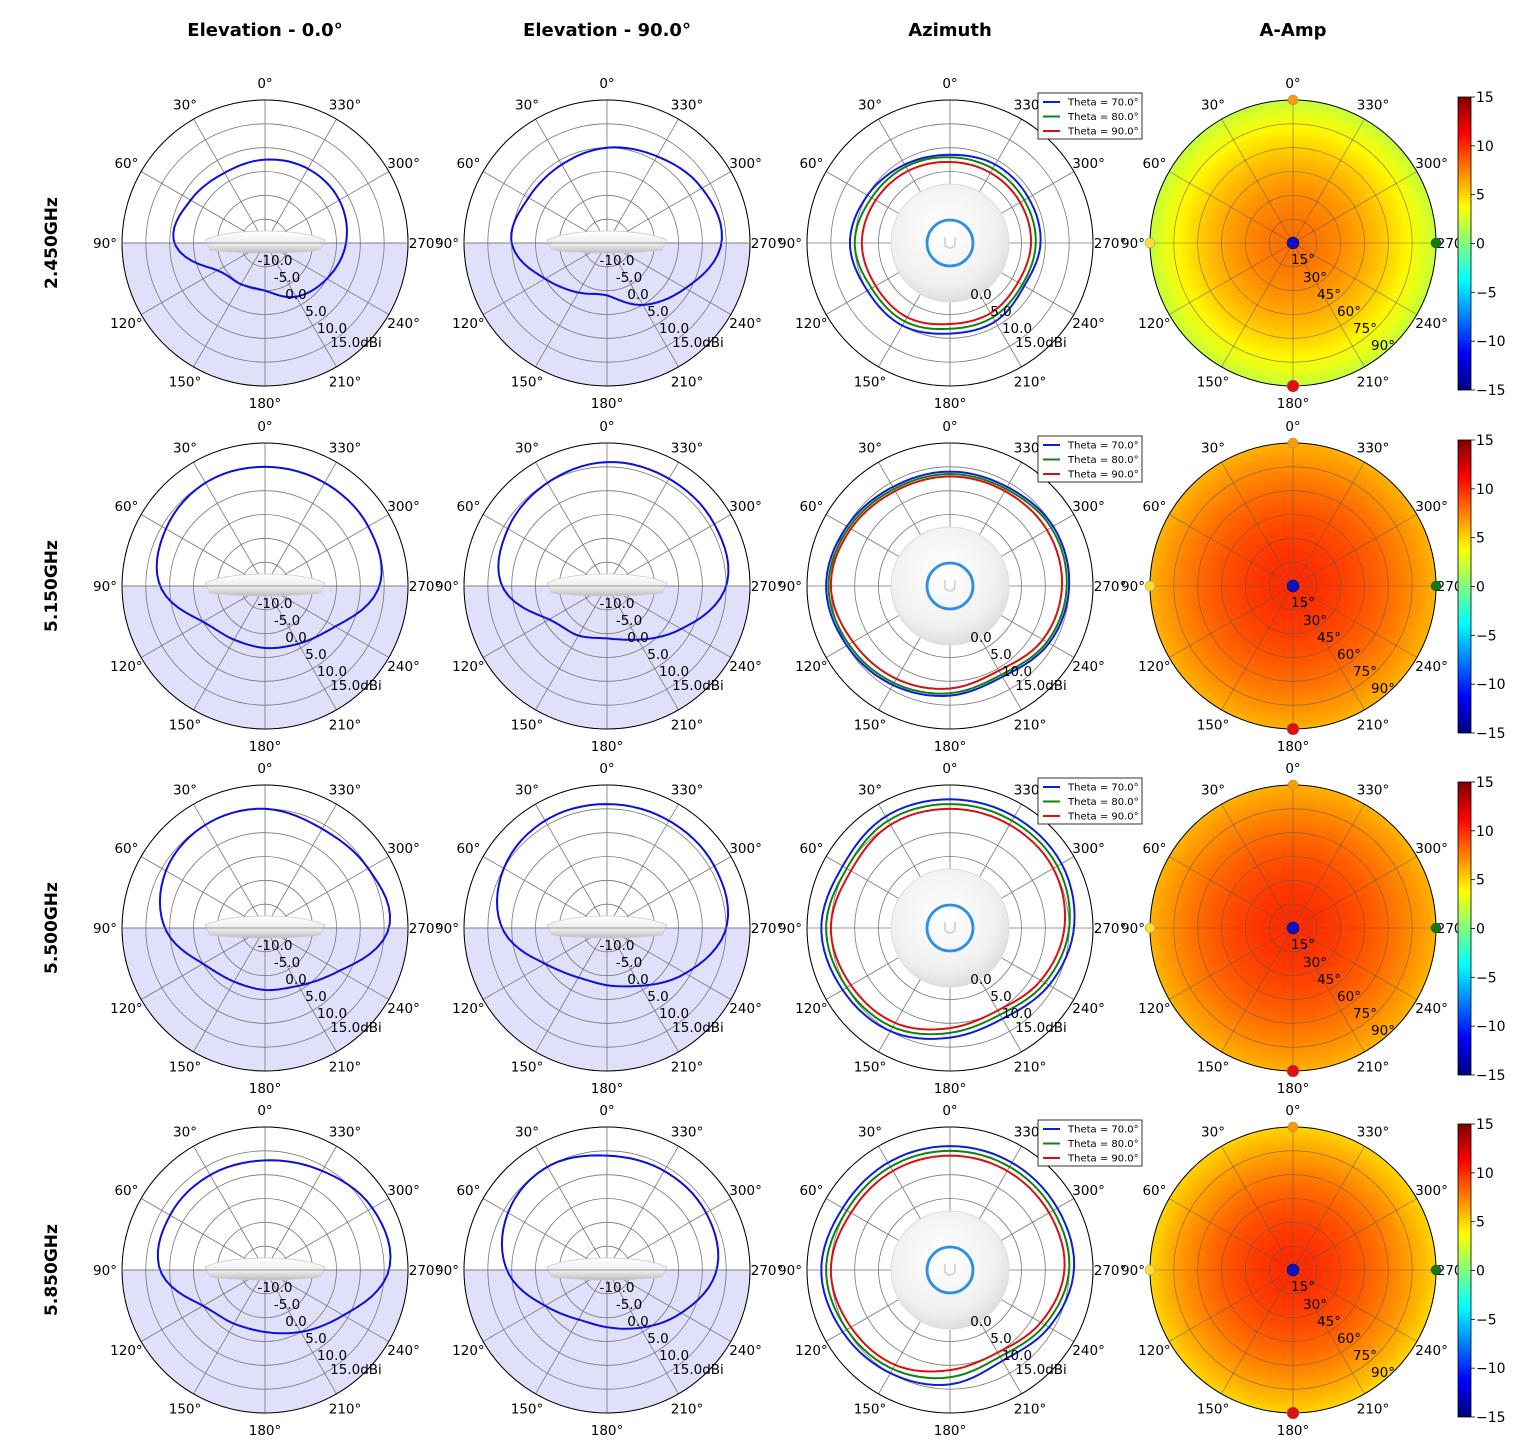 The height and width of the screenshot is (1448, 1536). I want to click on access-point-top-image, so click(950, 1270).